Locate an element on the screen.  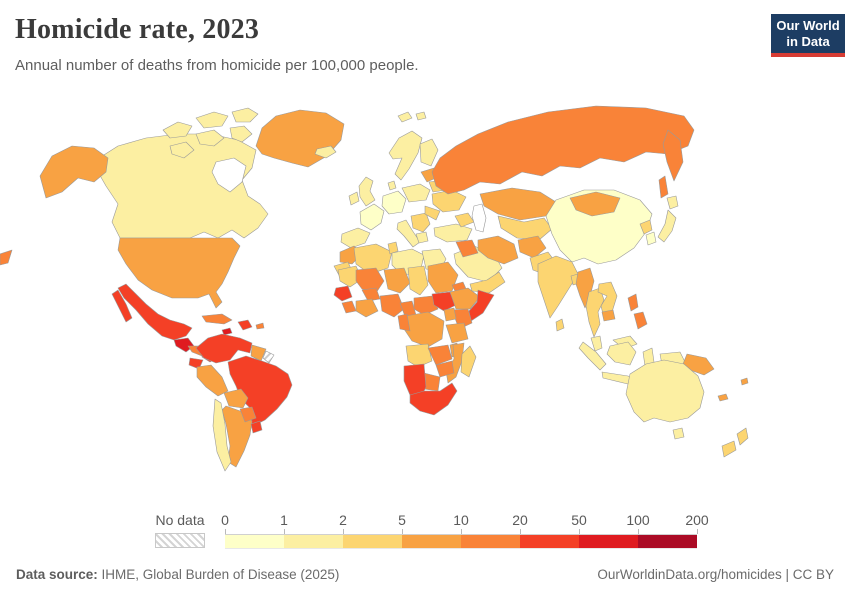
country-chad is located at coordinates (418, 280).